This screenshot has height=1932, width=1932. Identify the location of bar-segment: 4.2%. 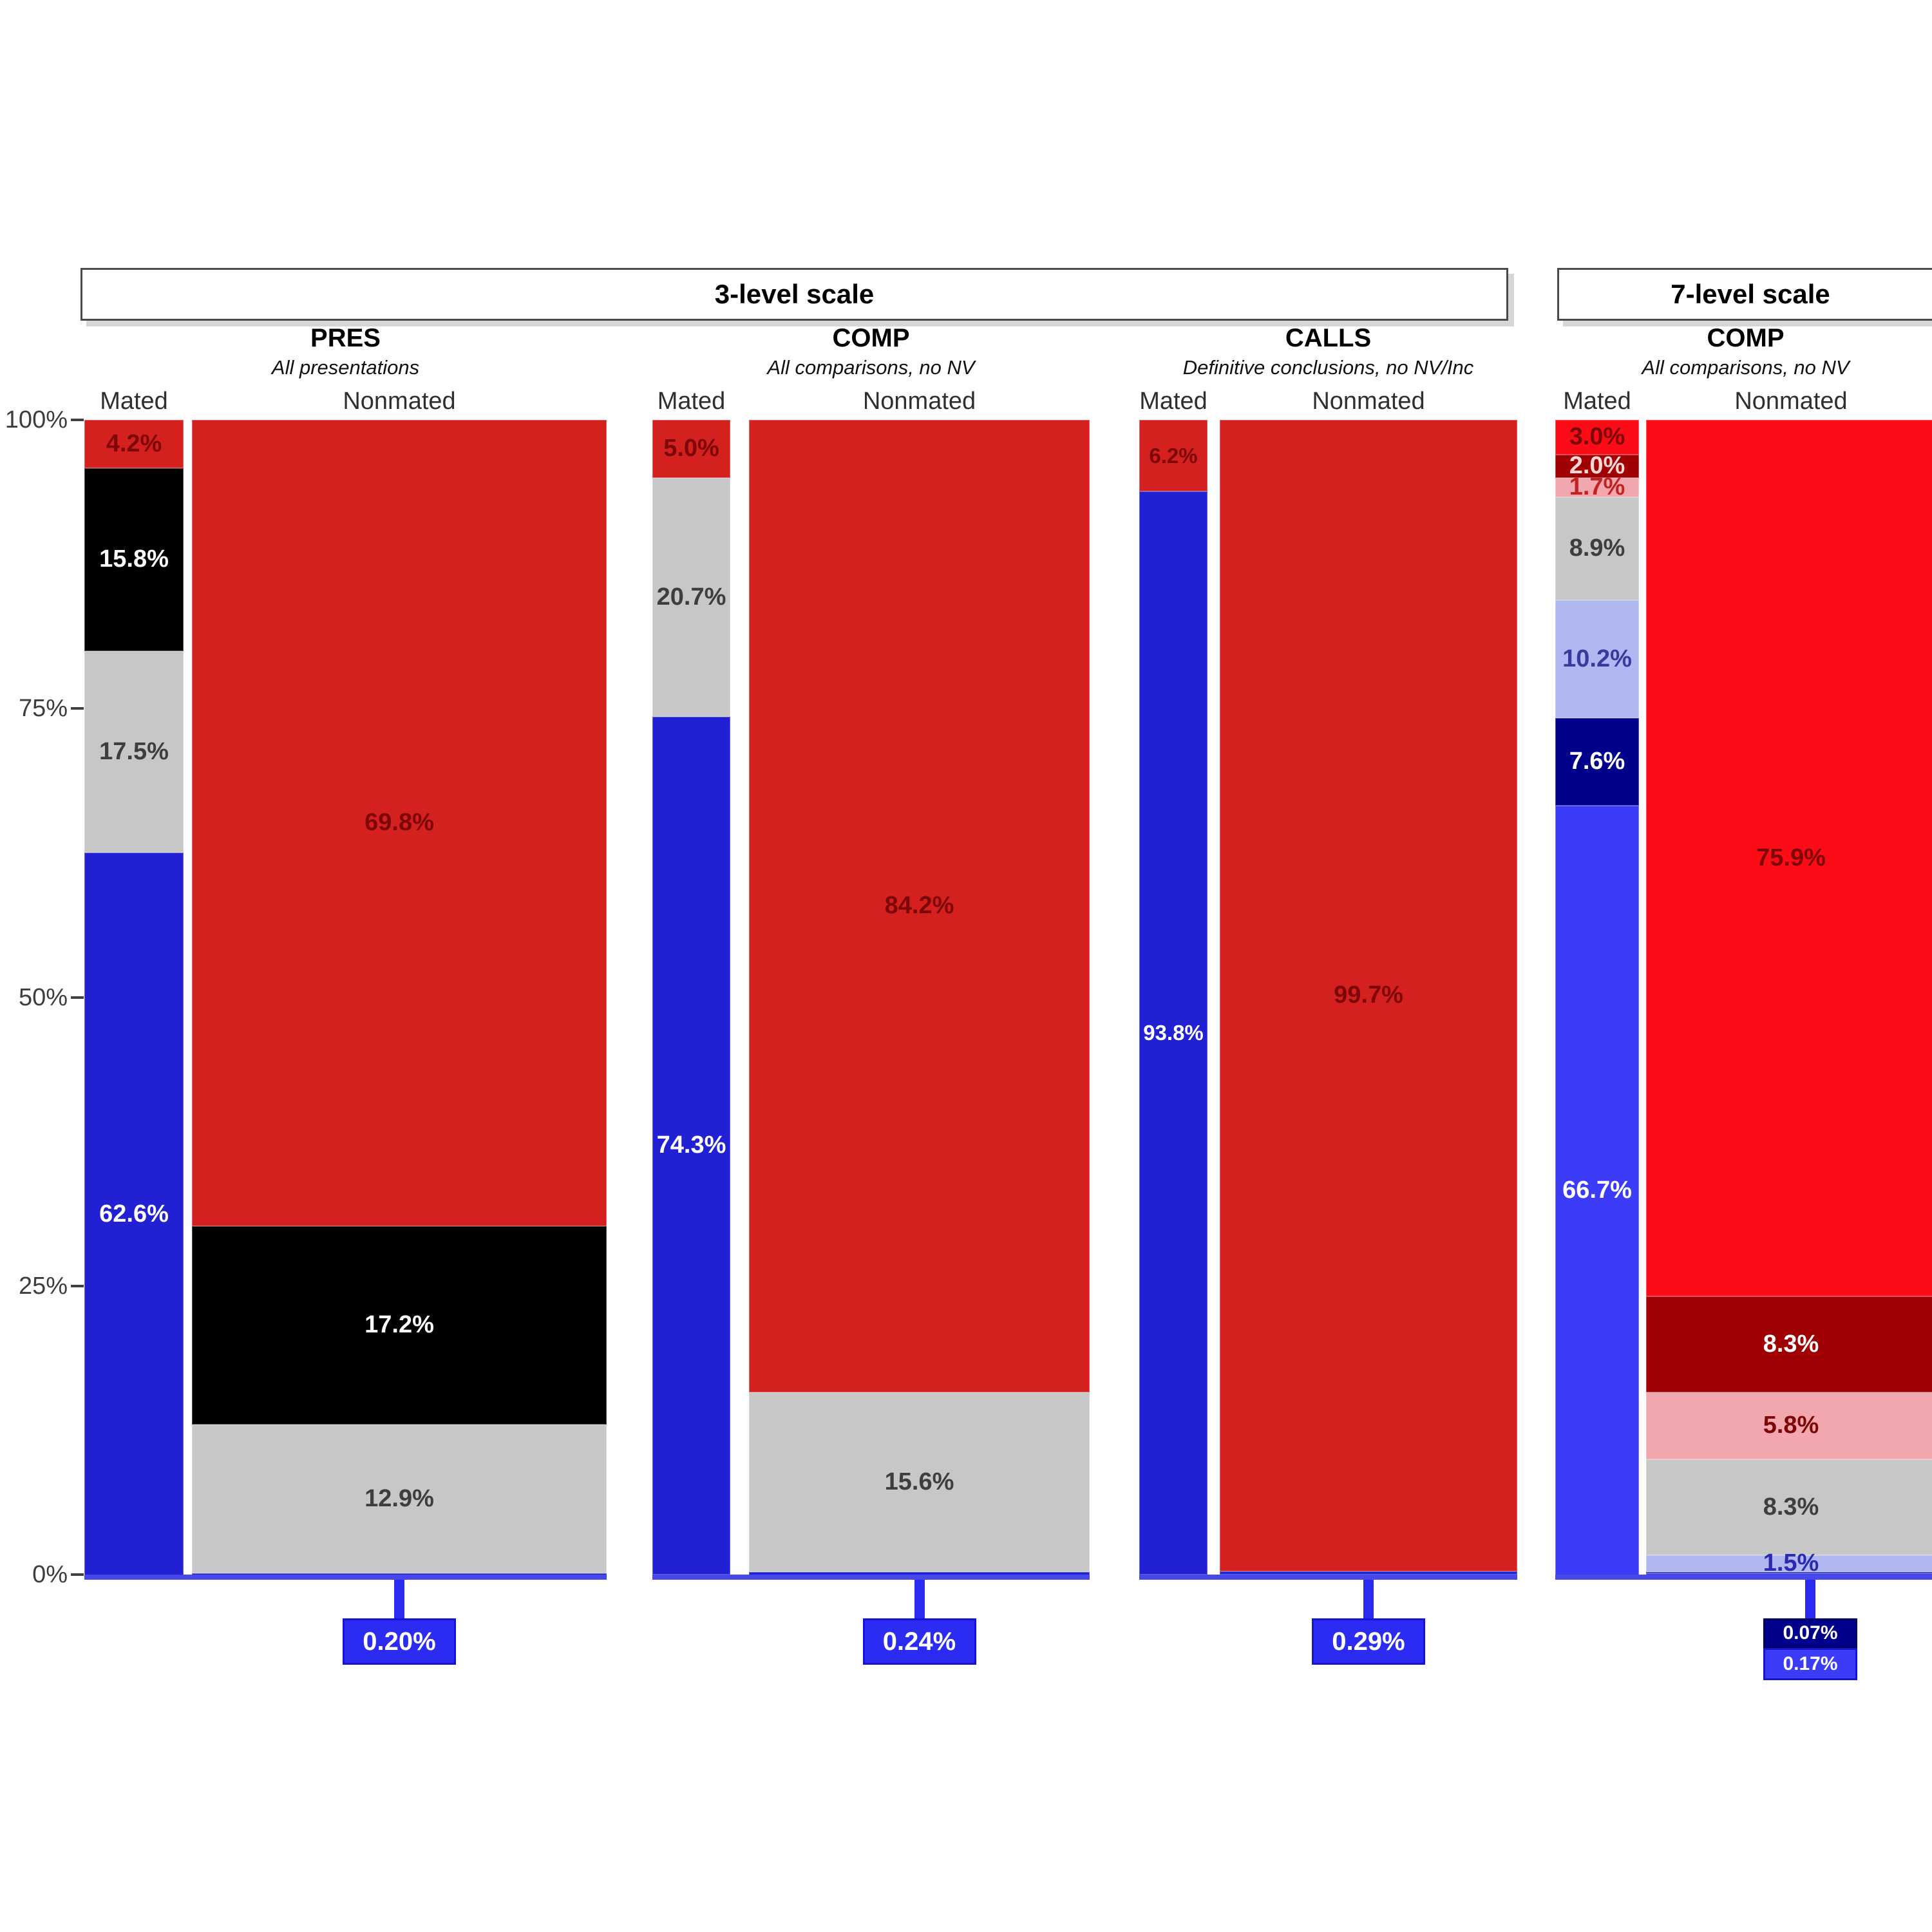
(134, 445).